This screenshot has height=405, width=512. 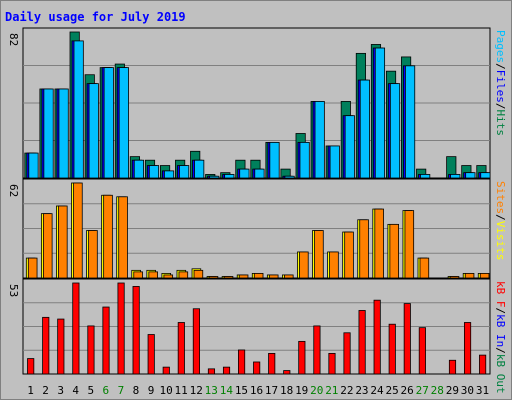 I want to click on legend-entry: kB Out, so click(x=500, y=374).